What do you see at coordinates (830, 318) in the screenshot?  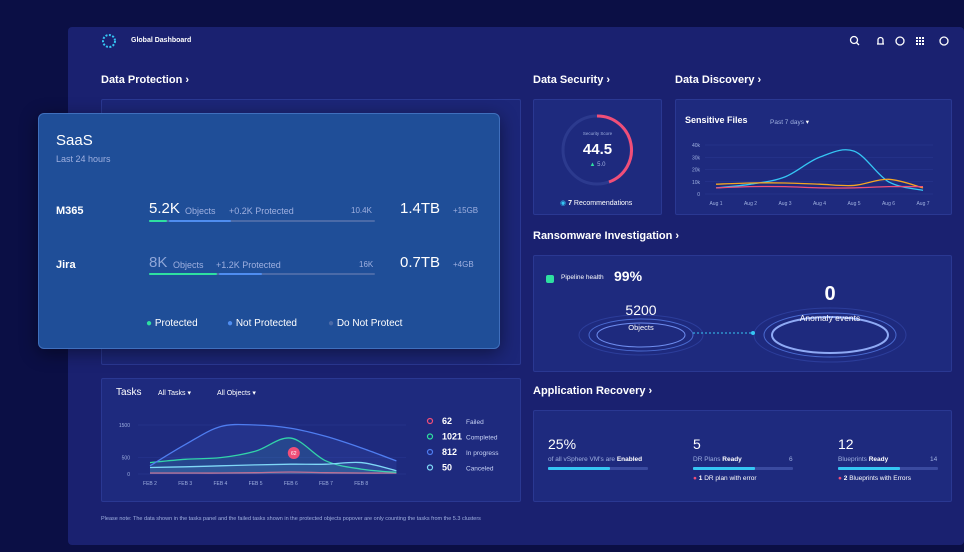 I see `anomaly-label: Anomaly events` at bounding box center [830, 318].